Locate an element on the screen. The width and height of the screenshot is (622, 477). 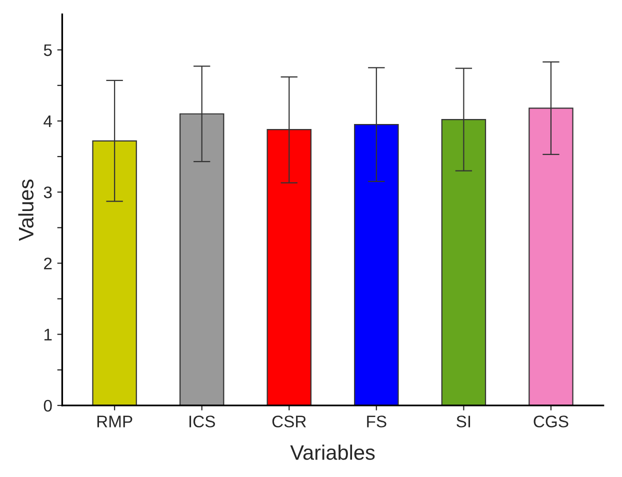
x-axis-title: Variables is located at coordinates (332, 452).